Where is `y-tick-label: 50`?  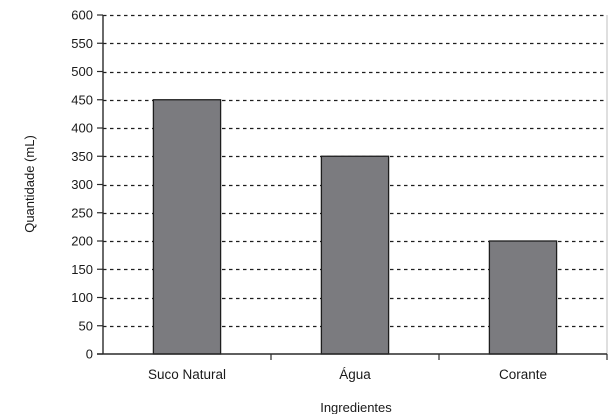 y-tick-label: 50 is located at coordinates (86, 325).